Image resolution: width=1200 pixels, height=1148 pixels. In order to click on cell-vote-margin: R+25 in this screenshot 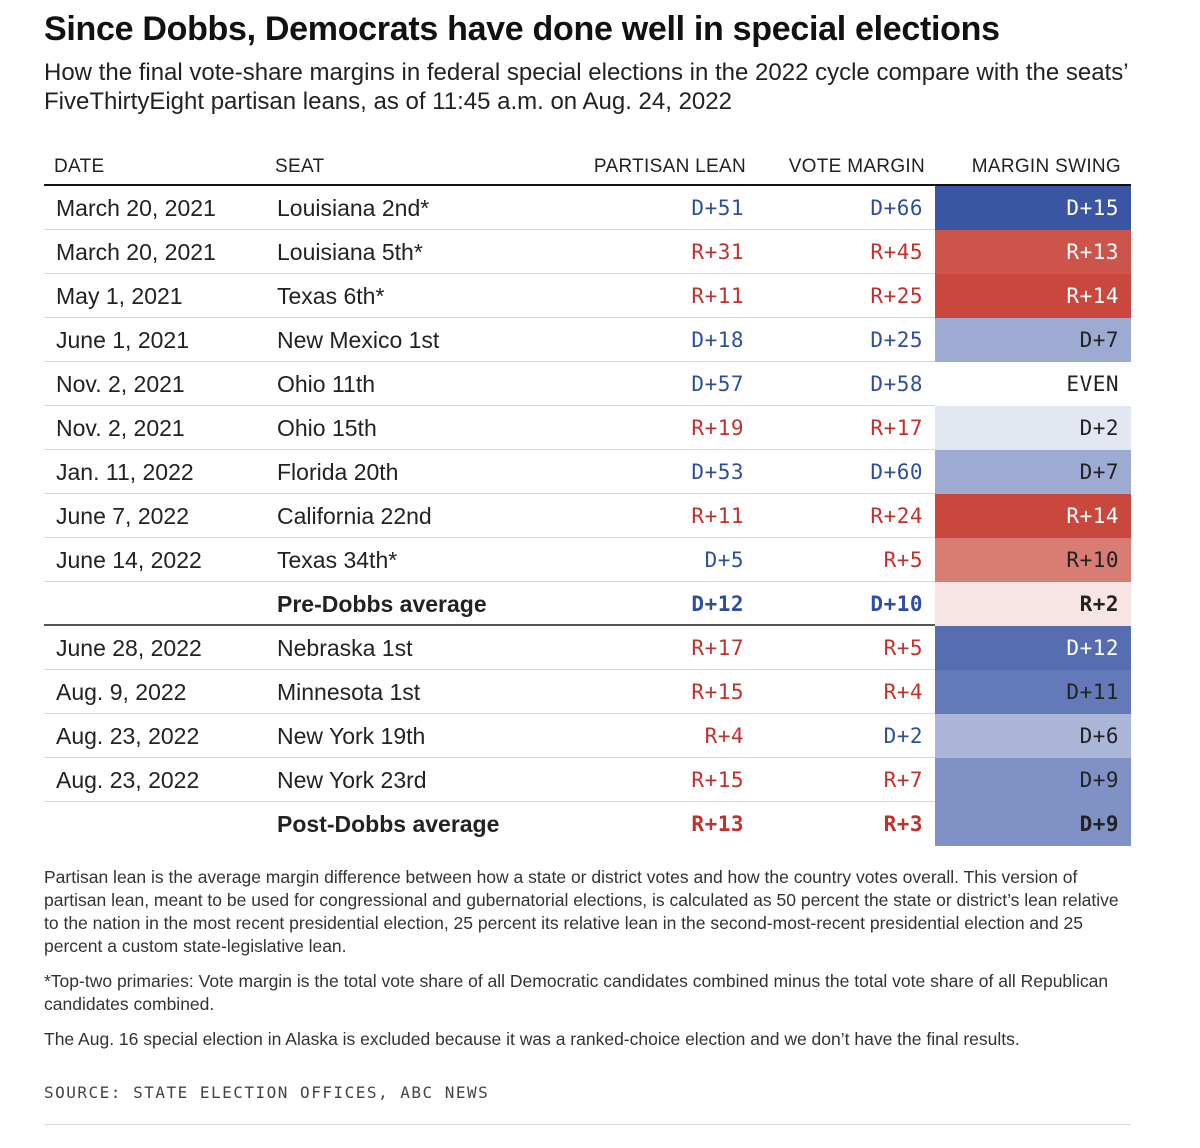, I will do `click(896, 296)`.